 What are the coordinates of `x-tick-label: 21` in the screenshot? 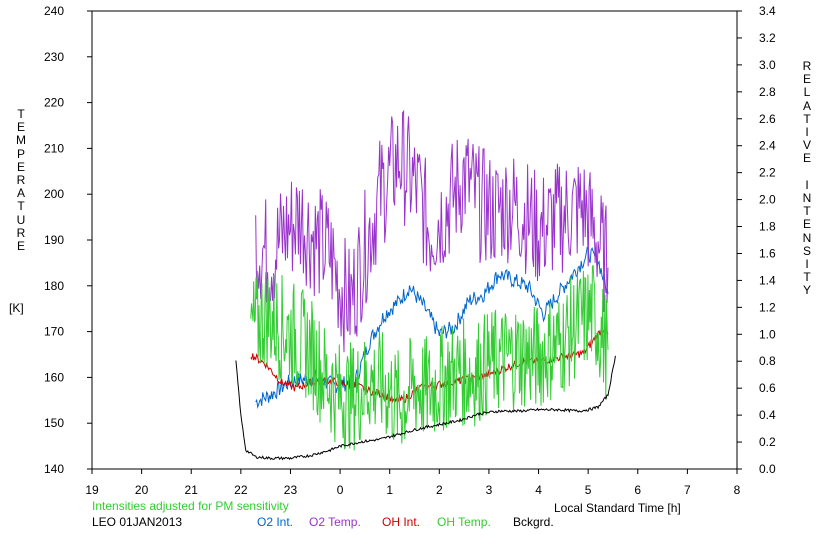 It's located at (192, 490).